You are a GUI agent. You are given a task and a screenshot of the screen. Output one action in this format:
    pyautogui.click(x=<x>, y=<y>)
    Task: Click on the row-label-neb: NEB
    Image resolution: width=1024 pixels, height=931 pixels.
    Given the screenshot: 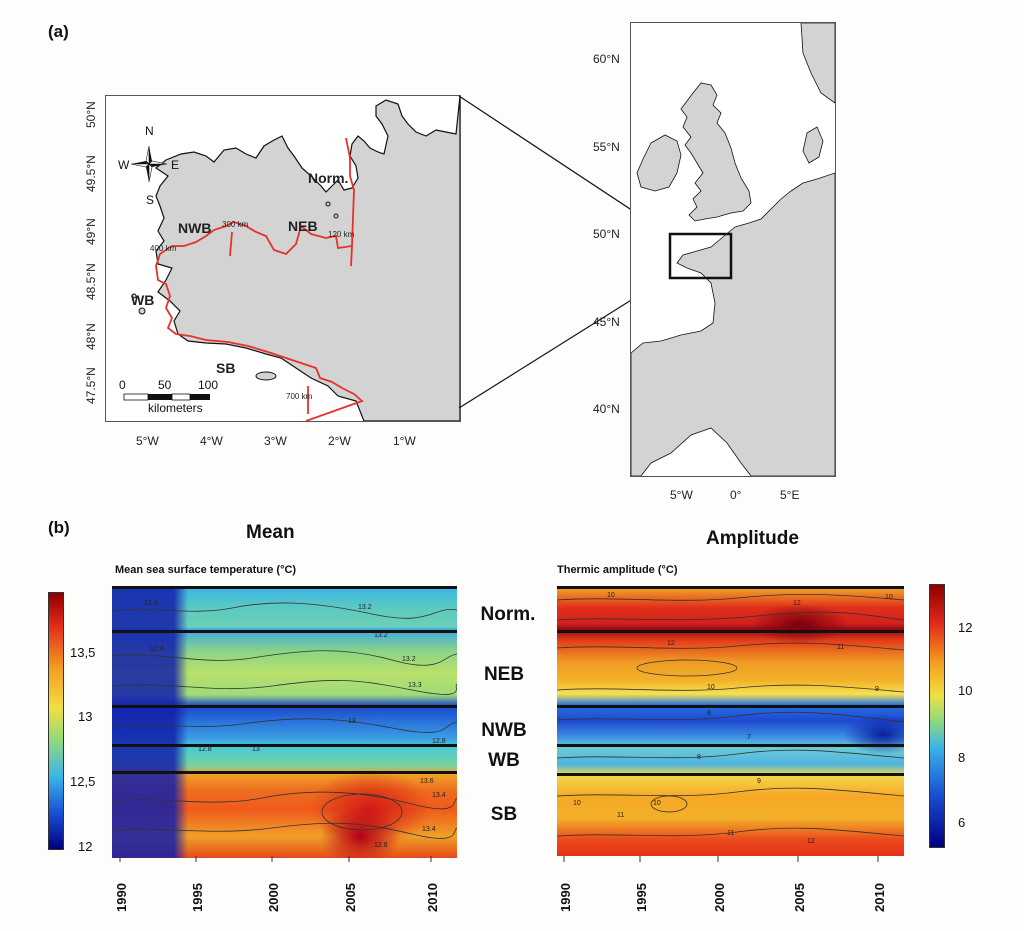 What is the action you would take?
    pyautogui.click(x=504, y=674)
    